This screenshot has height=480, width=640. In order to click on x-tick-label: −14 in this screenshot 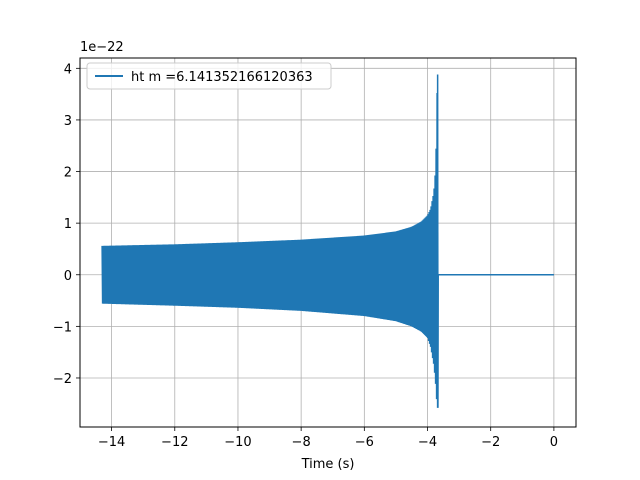, I will do `click(111, 442)`.